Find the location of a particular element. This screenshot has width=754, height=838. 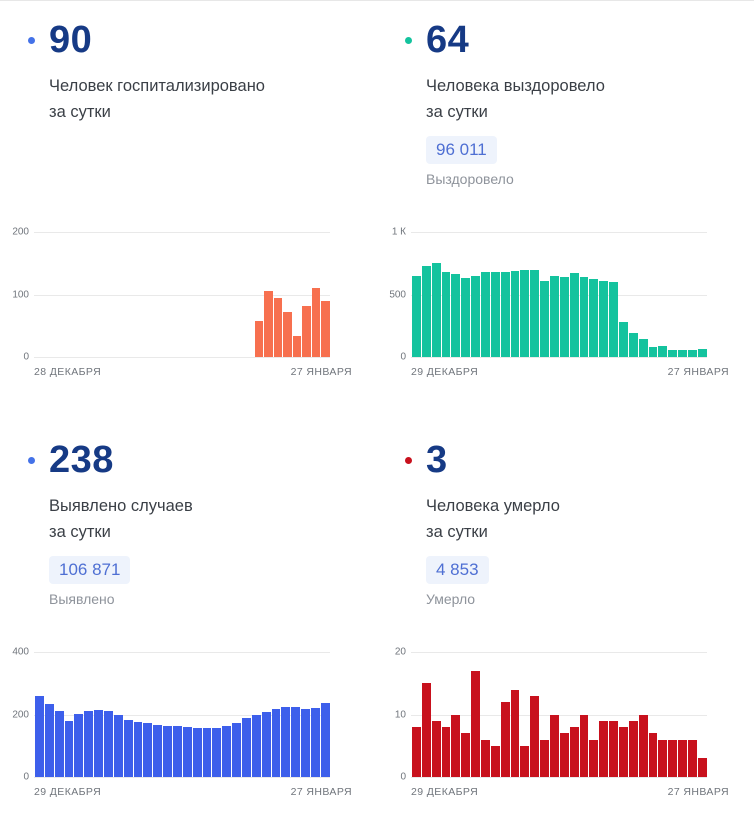

plot-area: 200 100 0 is located at coordinates (171, 295).